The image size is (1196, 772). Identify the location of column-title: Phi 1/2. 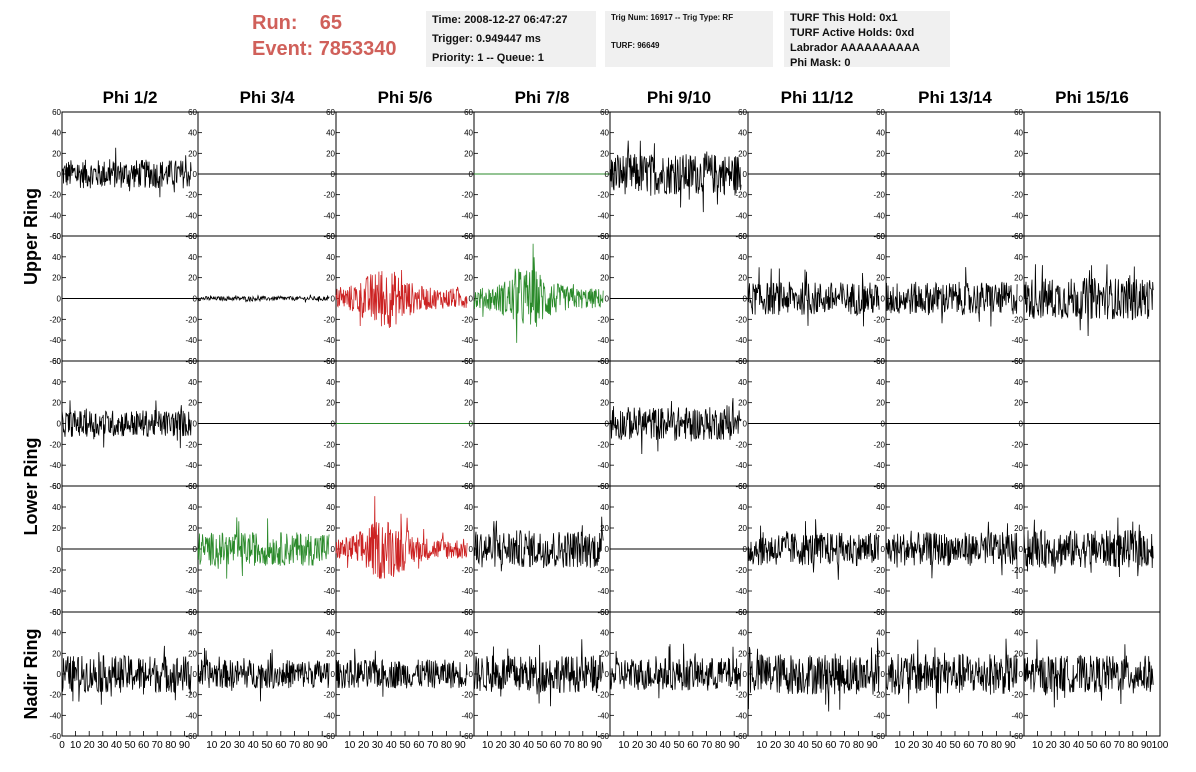
(130, 97).